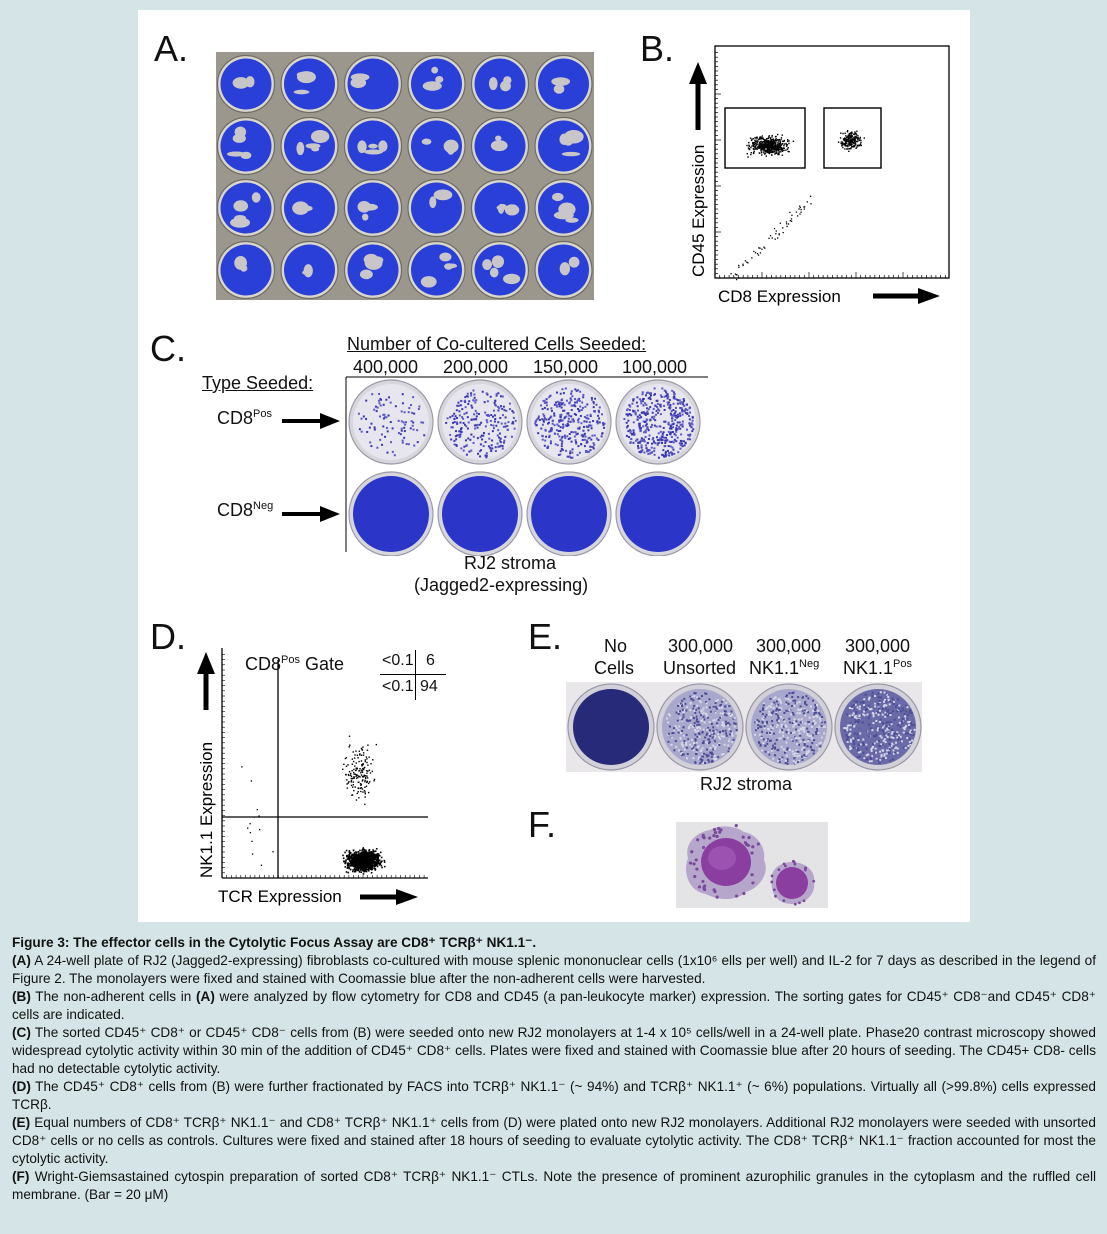 Image resolution: width=1107 pixels, height=1234 pixels. I want to click on panel-c-header: Number of Co-cultered Cells Seeded:, so click(497, 344).